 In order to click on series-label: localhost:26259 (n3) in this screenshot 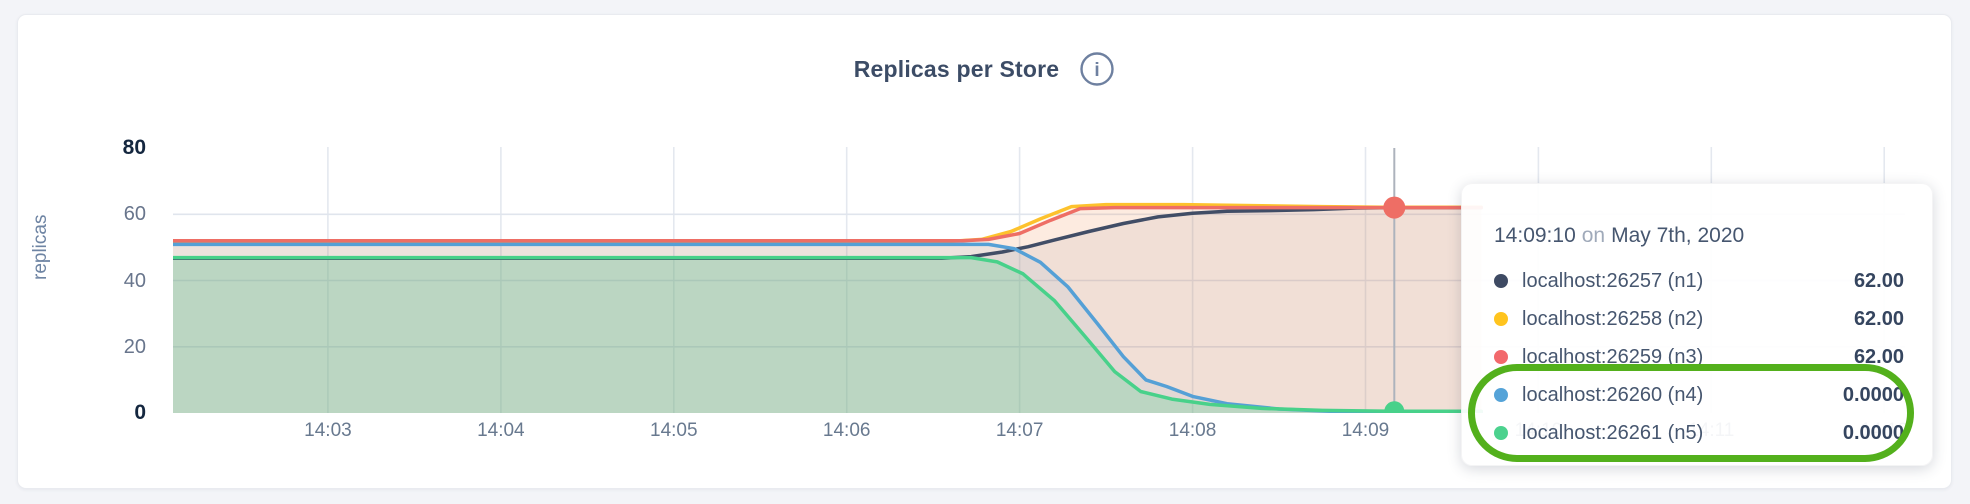, I will do `click(1613, 356)`.